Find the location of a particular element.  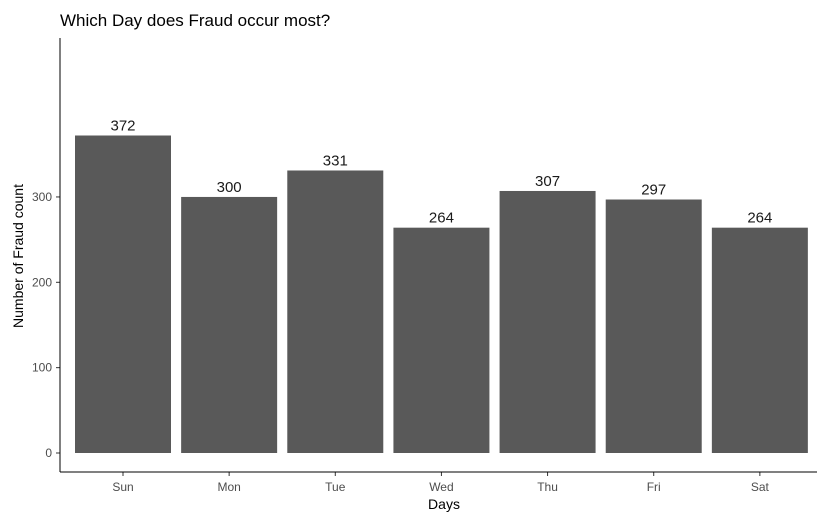

data-label-wed: 264 is located at coordinates (441, 218).